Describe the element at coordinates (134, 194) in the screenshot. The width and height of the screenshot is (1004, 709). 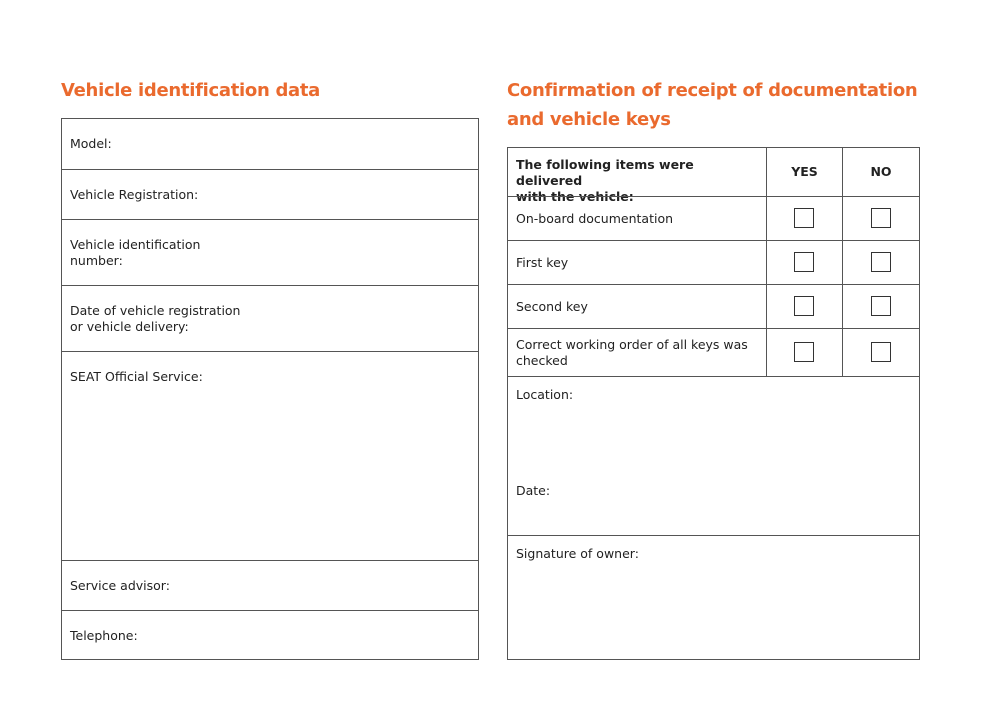
I see `registration-label: Vehicle Registration:` at that location.